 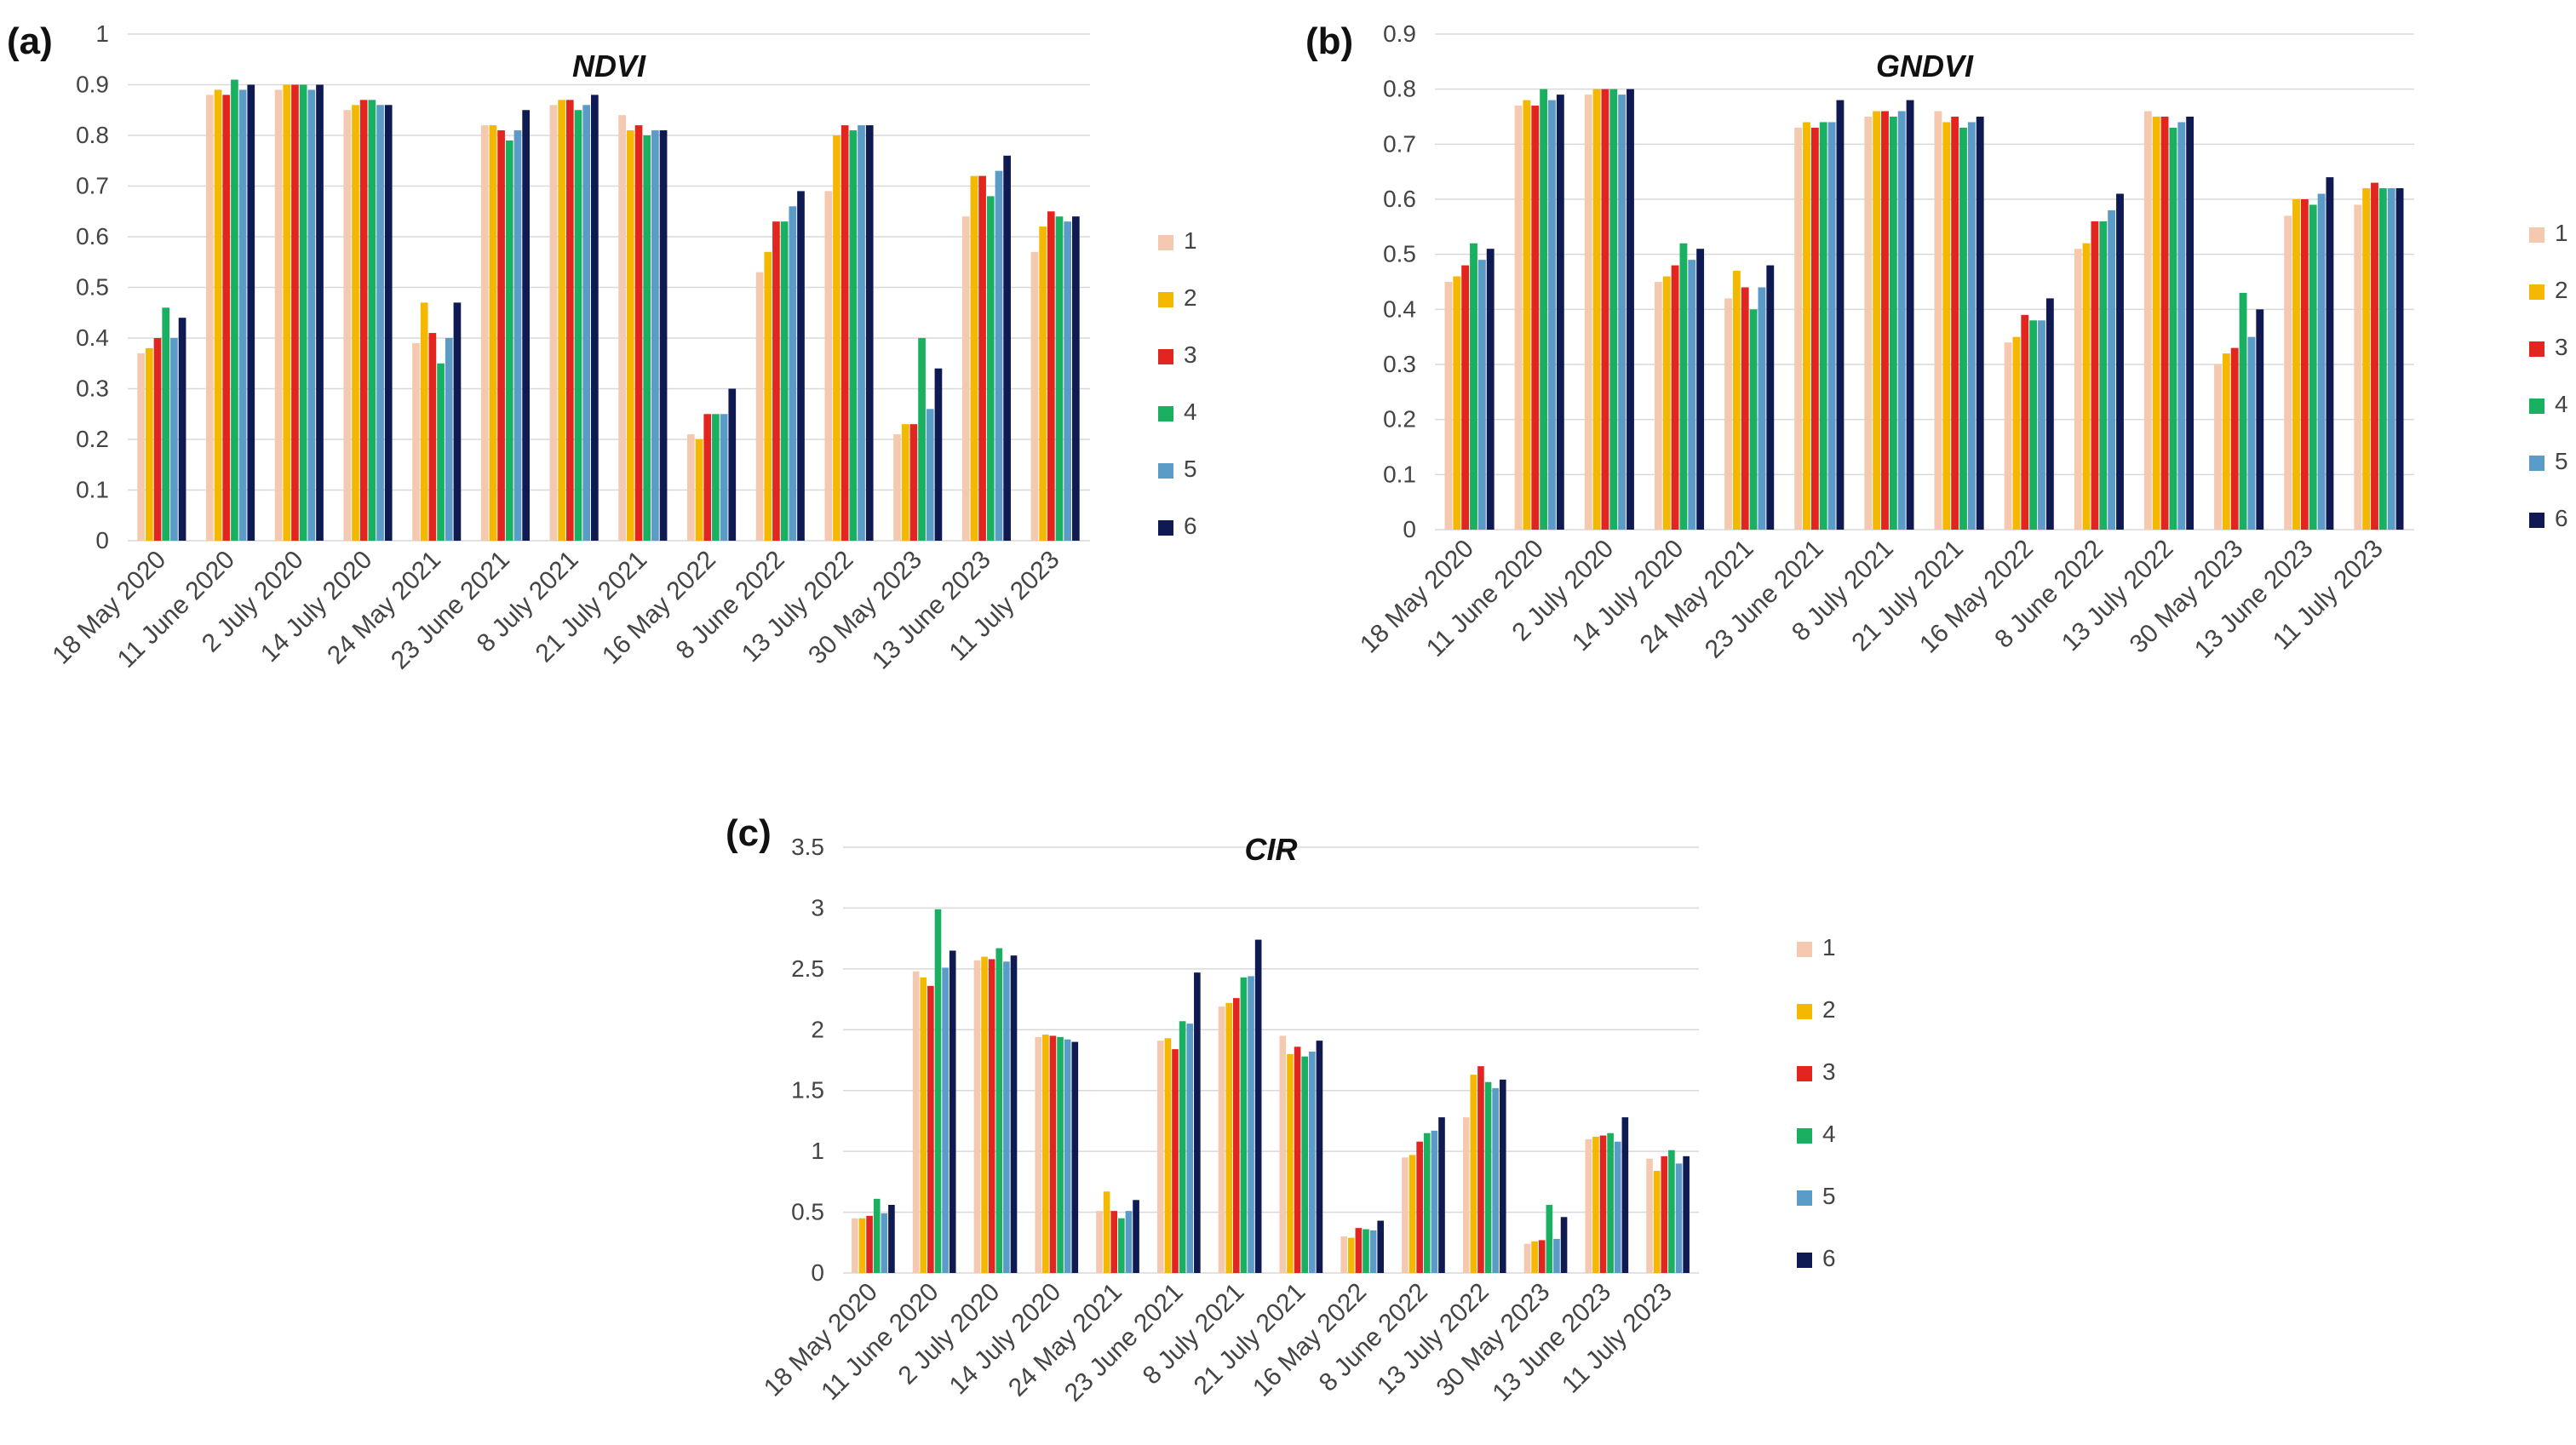 What do you see at coordinates (2561, 347) in the screenshot?
I see `legend-label: 3` at bounding box center [2561, 347].